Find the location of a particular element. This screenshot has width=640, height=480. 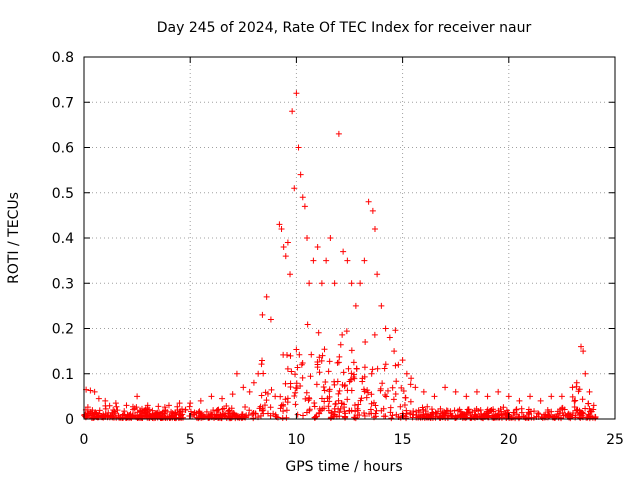

y-tick-label: 0.6 is located at coordinates (63, 149).